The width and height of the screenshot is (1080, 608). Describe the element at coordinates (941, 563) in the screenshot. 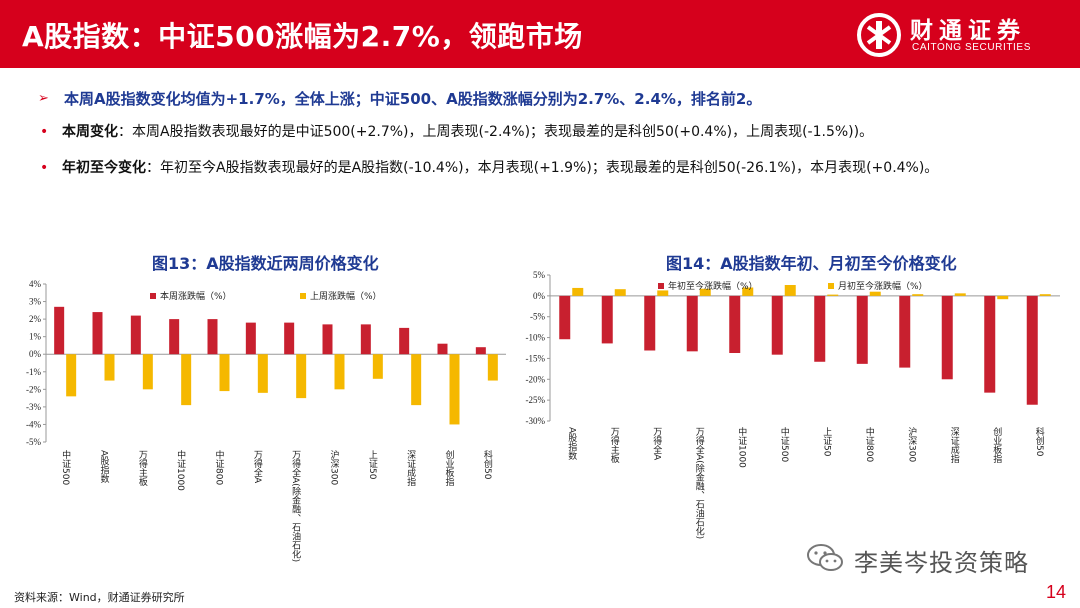

I see `watermark-text: 李美岑投资策略` at that location.